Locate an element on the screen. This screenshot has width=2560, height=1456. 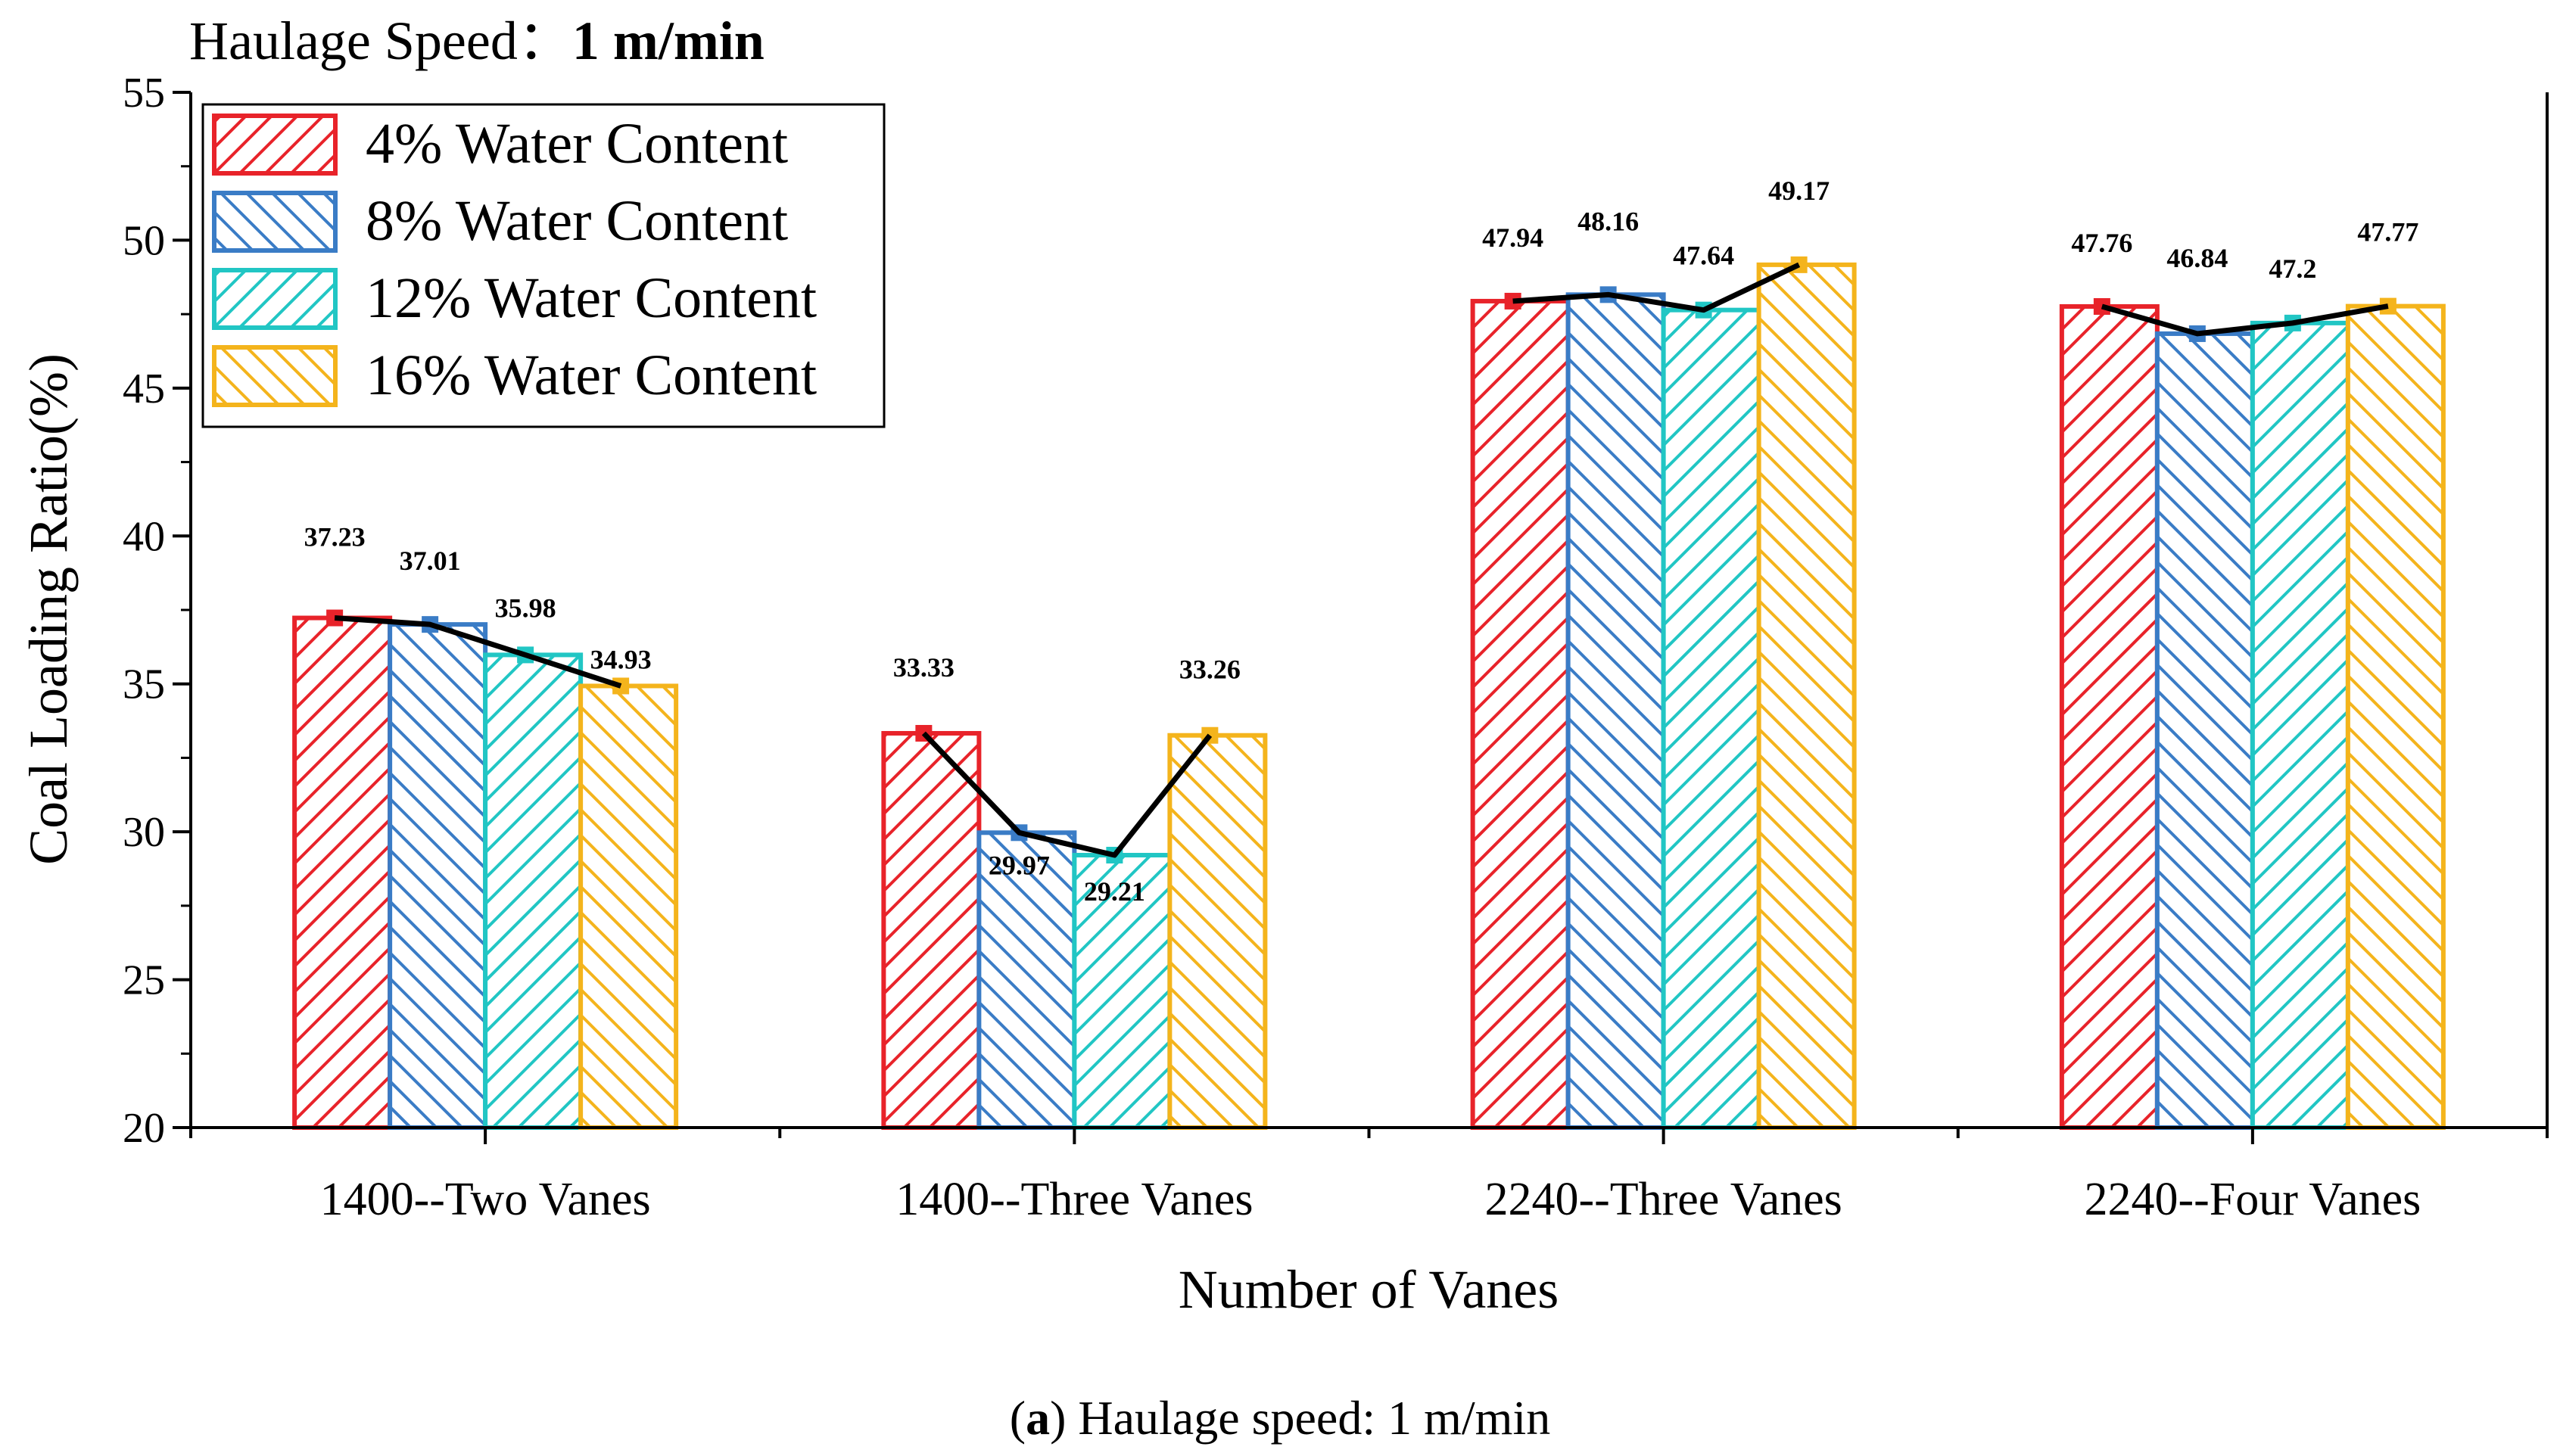
y-ticks: 20 25 30 35 40 45 50 55 is located at coordinates (157, 611).